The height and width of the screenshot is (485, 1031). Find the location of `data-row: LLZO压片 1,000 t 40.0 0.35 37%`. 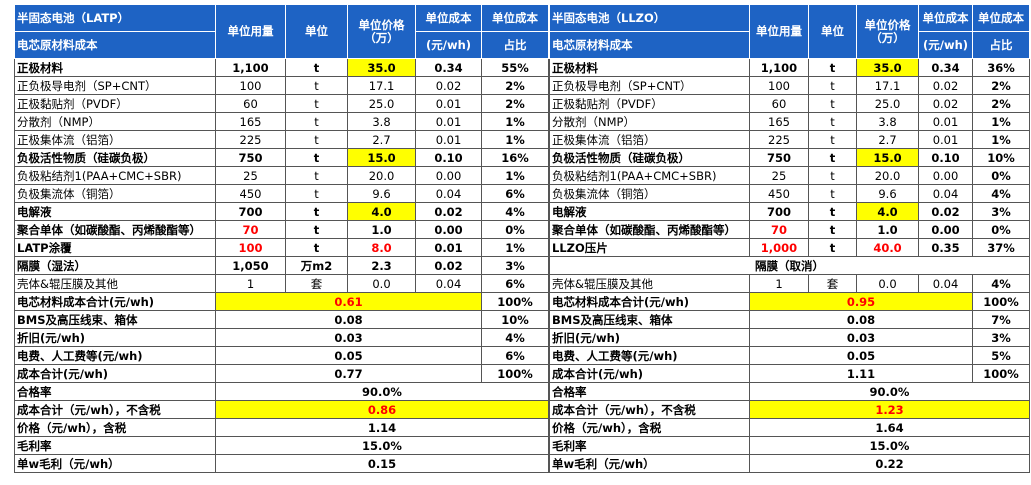

data-row: LLZO压片 1,000 t 40.0 0.35 37% is located at coordinates (789, 247).